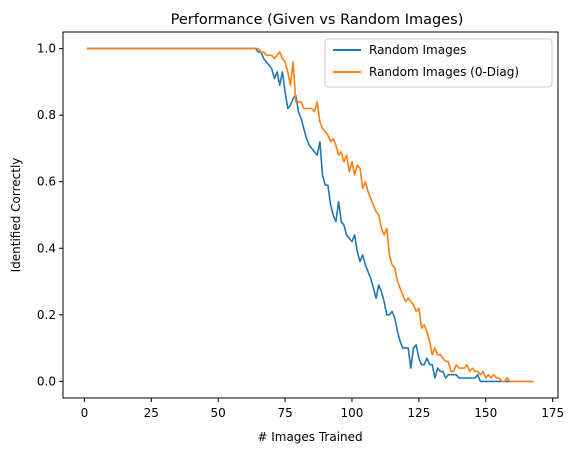 This screenshot has height=455, width=576. I want to click on legend: Random Images Random Images (0-Diag), so click(438, 63).